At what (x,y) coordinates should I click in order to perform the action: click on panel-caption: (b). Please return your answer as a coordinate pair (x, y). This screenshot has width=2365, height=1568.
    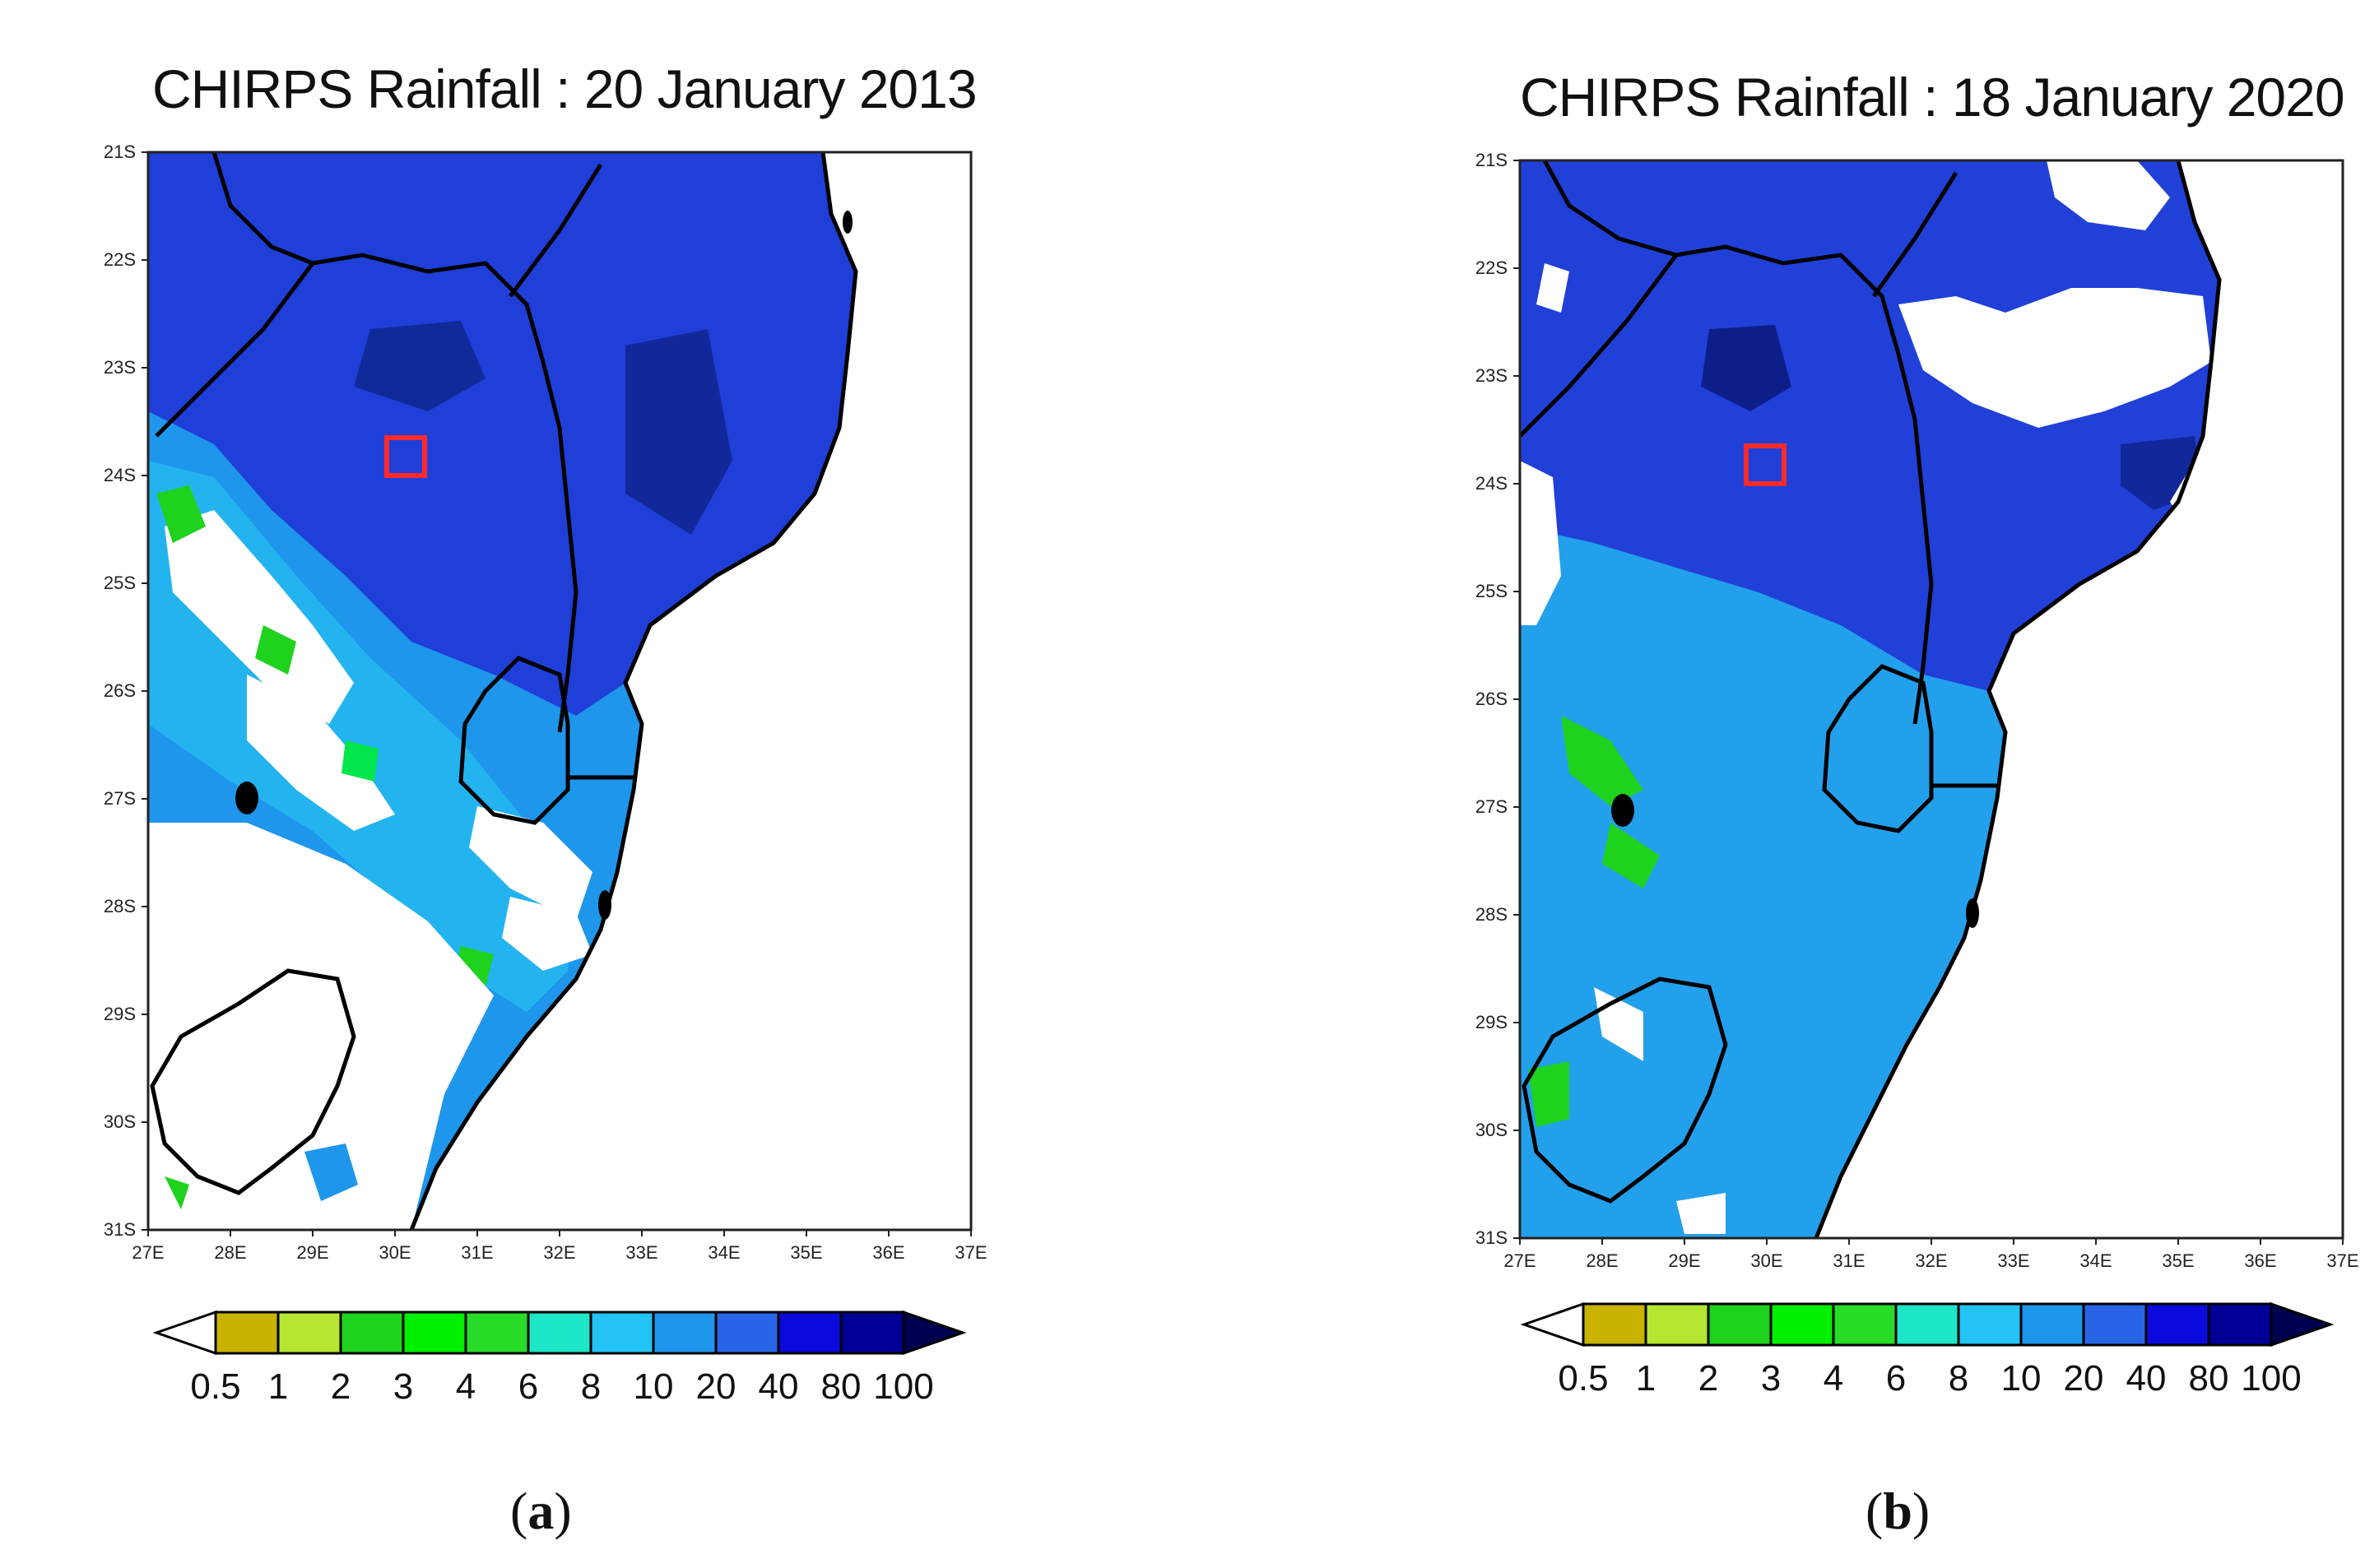
    Looking at the image, I should click on (1898, 1511).